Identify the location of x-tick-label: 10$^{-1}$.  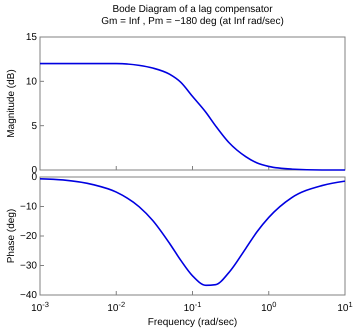
(193, 307).